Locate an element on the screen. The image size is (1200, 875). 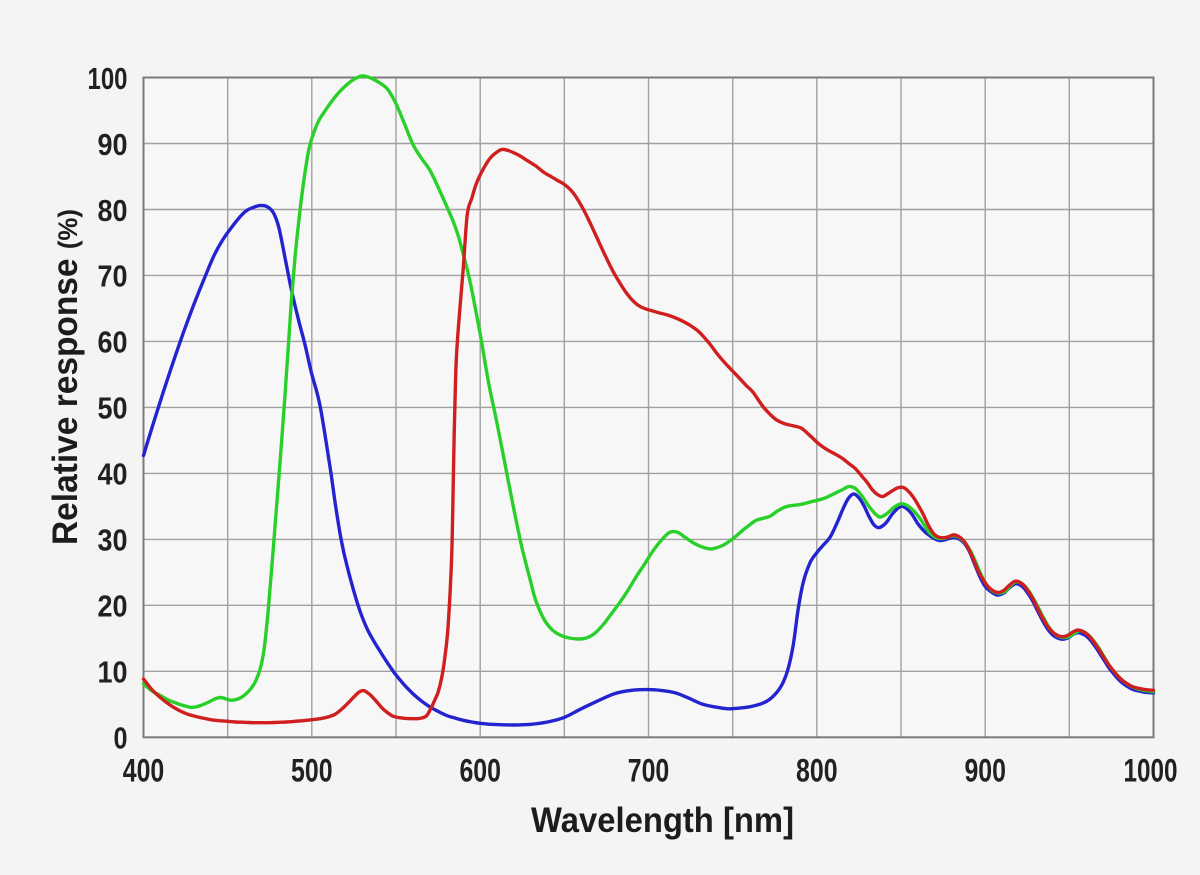
svg-text: 800 is located at coordinates (817, 771).